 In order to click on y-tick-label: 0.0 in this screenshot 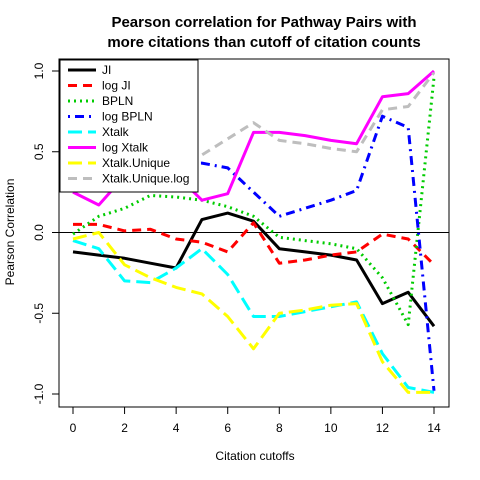, I will do `click(39, 232)`.